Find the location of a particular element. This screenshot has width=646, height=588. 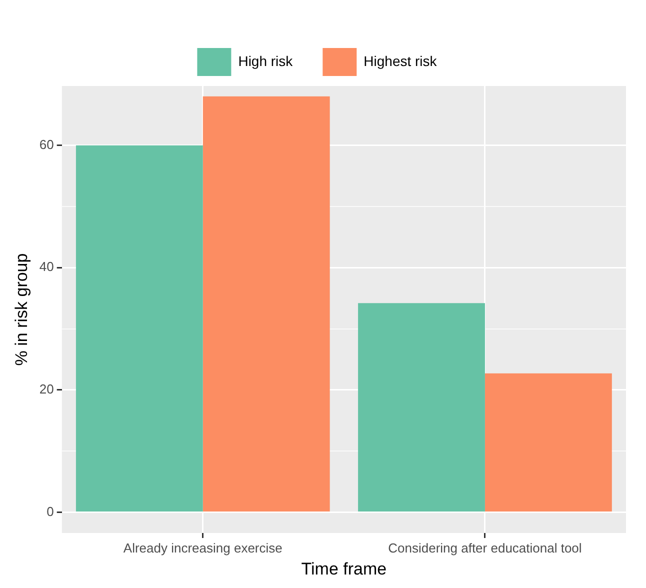

legend-label: High risk is located at coordinates (266, 60).